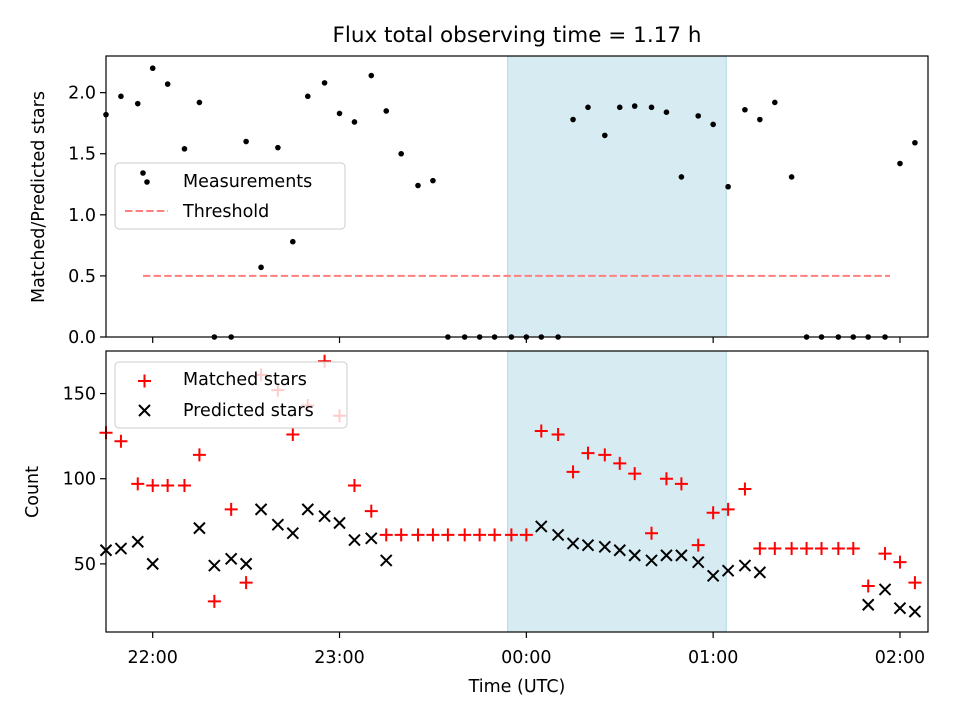 Image resolution: width=960 pixels, height=720 pixels. What do you see at coordinates (82, 94) in the screenshot?
I see `ratio-y-tick-label: 2.0` at bounding box center [82, 94].